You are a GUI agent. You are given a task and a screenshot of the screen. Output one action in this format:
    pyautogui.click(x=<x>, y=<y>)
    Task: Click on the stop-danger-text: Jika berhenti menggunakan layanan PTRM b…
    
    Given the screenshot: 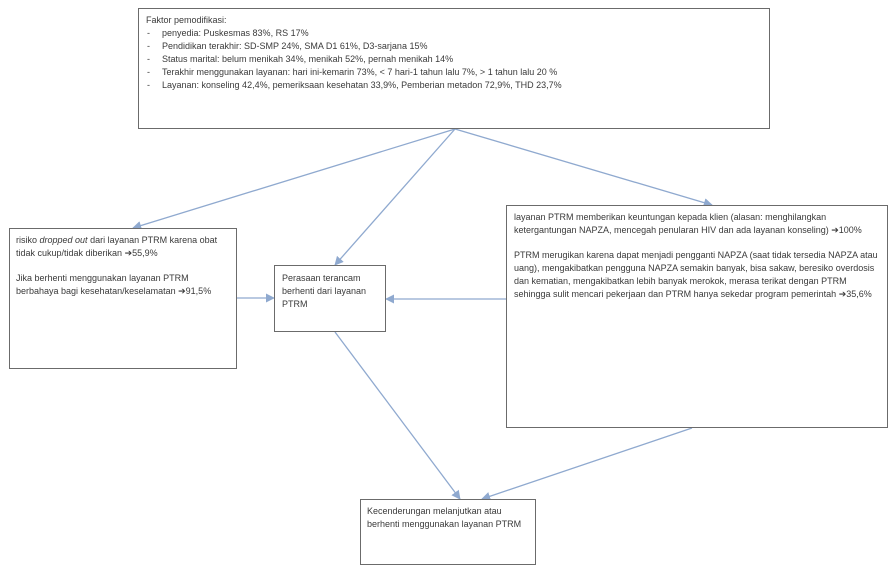 What is the action you would take?
    pyautogui.click(x=123, y=285)
    